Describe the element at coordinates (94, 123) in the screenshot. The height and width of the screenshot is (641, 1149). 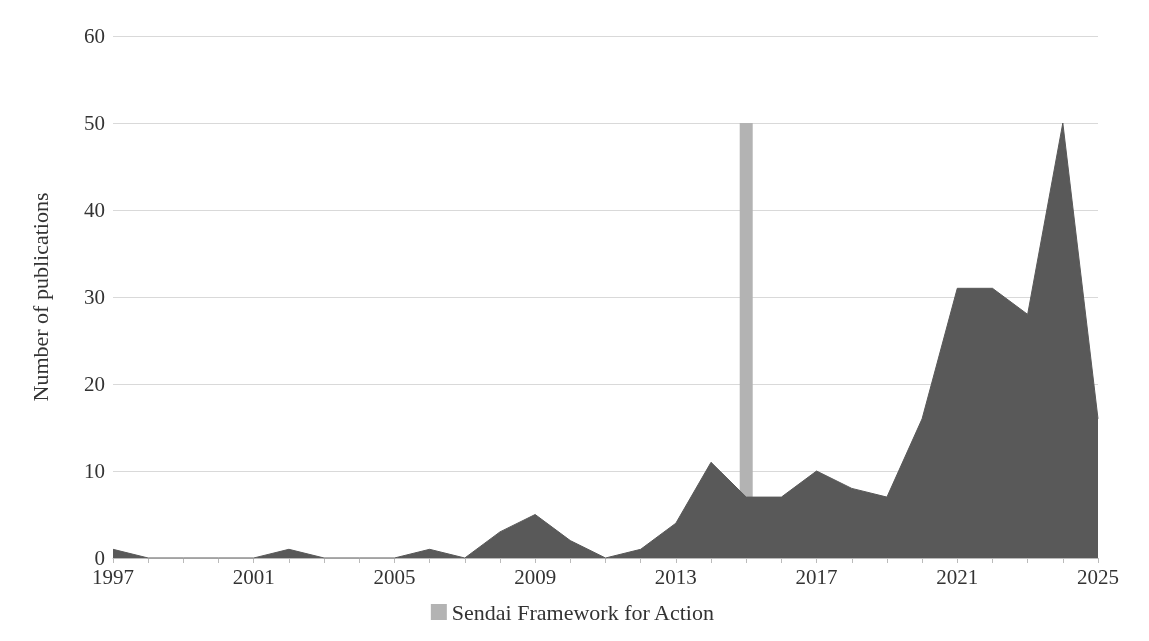
I see `y-tick-label: 50` at that location.